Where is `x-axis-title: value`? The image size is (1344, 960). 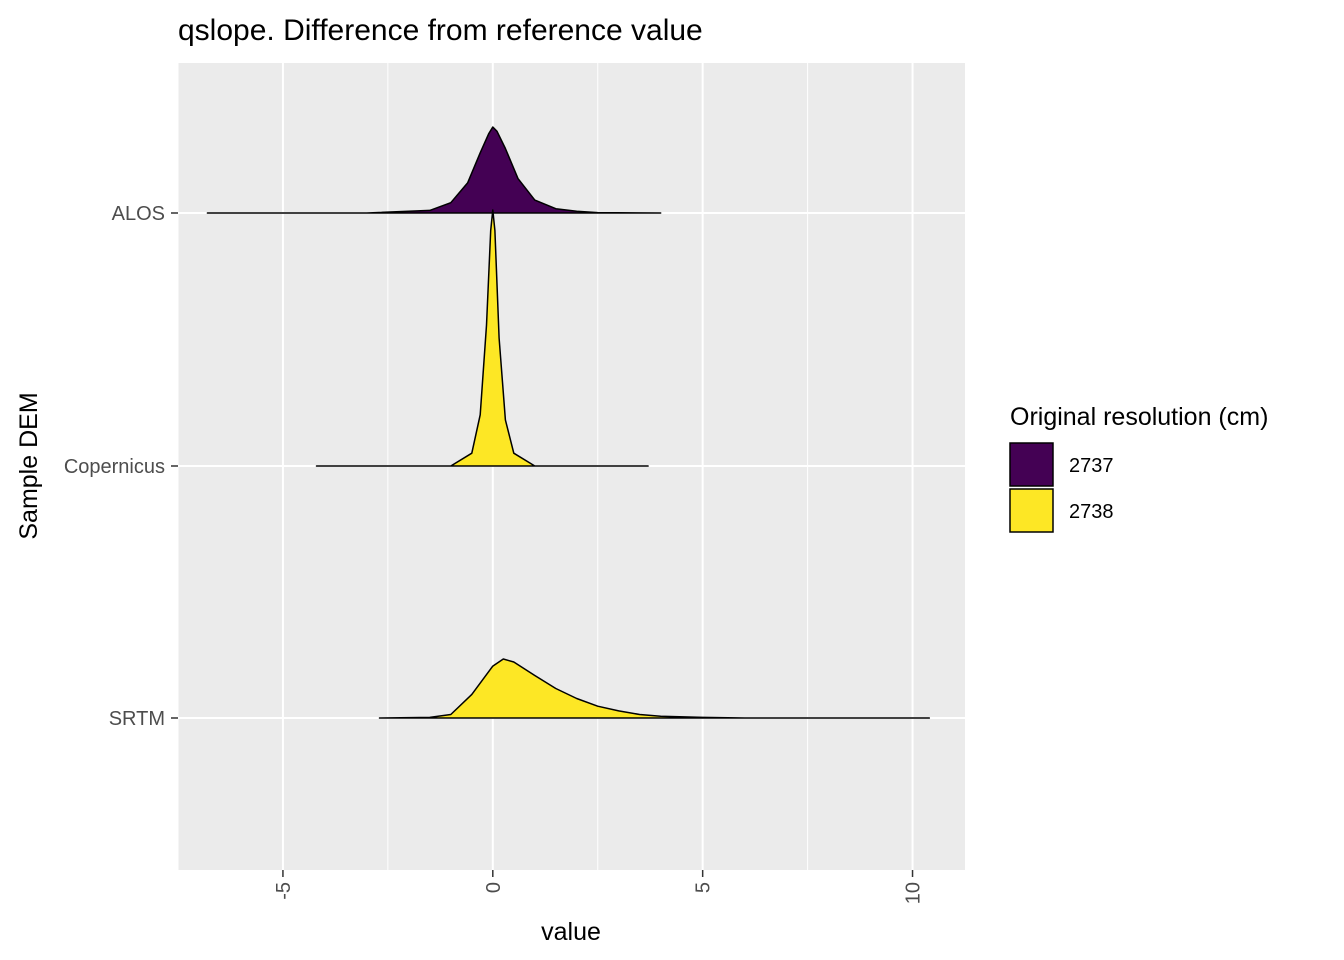 x-axis-title: value is located at coordinates (571, 932).